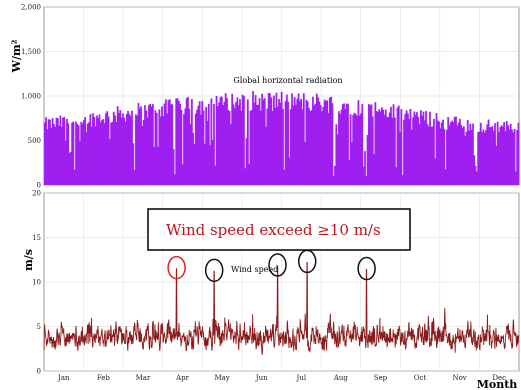  I want to click on wind-x-tick-label: Jan, so click(63, 378).